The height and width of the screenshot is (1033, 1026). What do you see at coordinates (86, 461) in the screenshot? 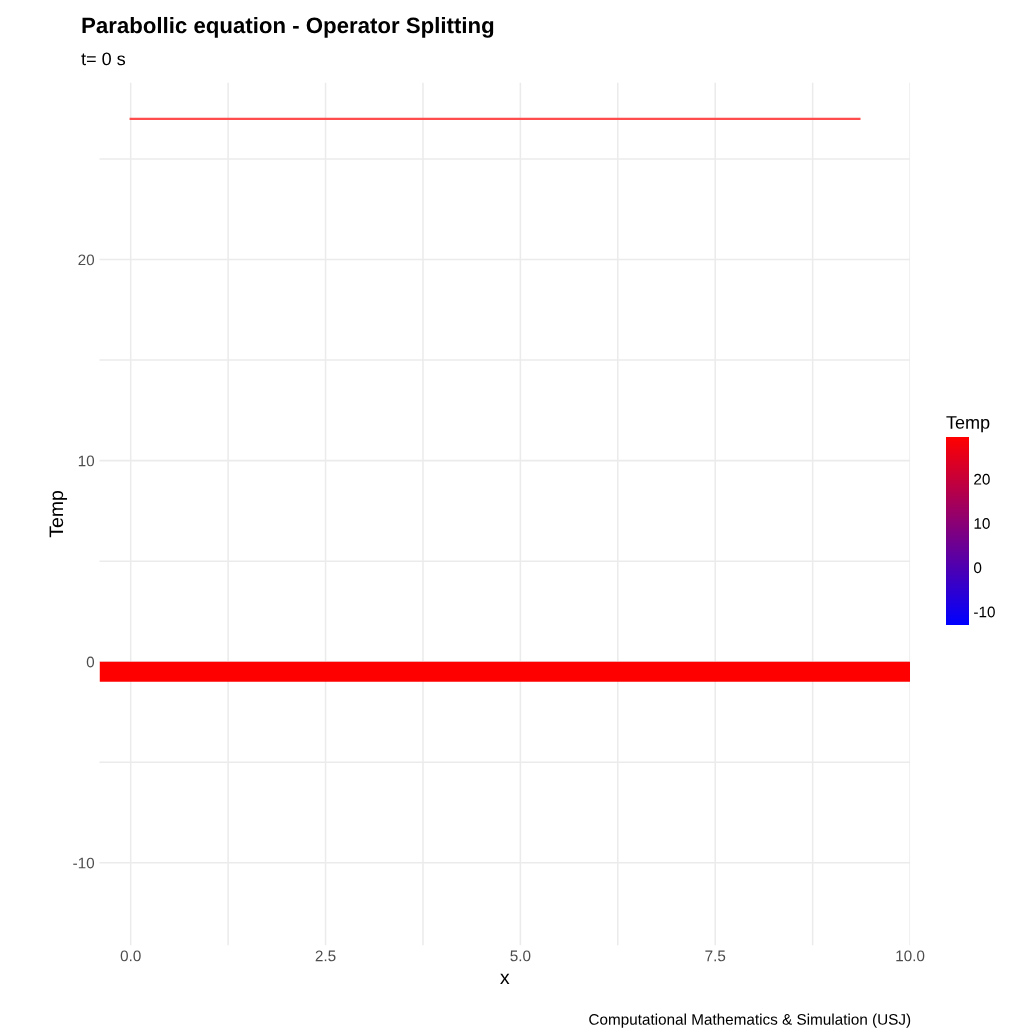
I see `y-tick-label: 10` at bounding box center [86, 461].